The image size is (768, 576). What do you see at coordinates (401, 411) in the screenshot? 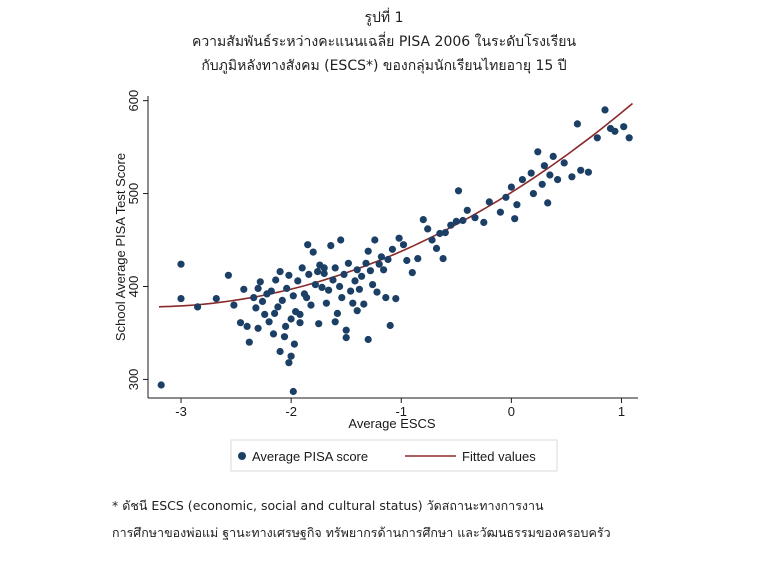
I see `x-tick-label: -1` at bounding box center [401, 411].